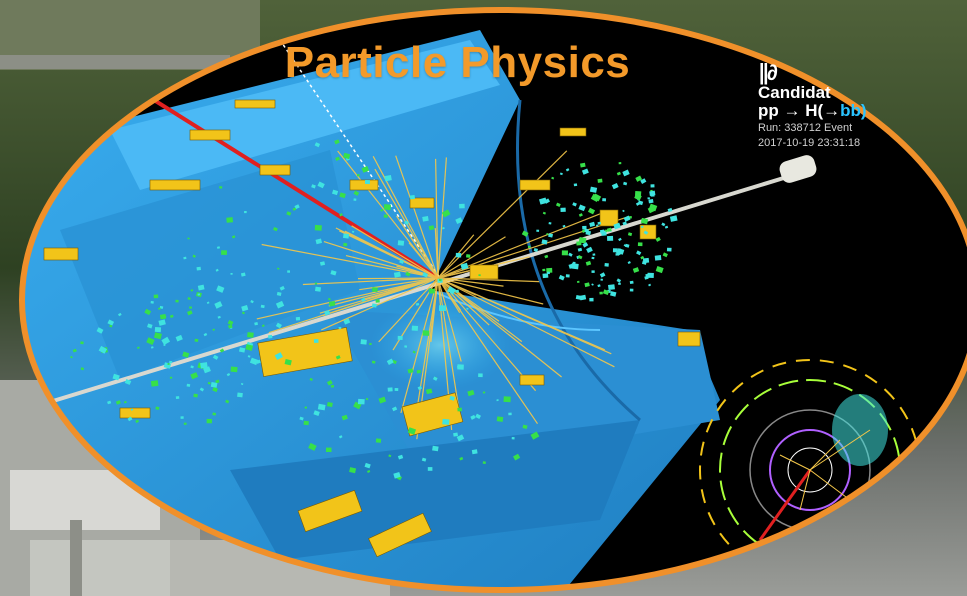  I want to click on process-label: pp → H(→bb), so click(858, 111).